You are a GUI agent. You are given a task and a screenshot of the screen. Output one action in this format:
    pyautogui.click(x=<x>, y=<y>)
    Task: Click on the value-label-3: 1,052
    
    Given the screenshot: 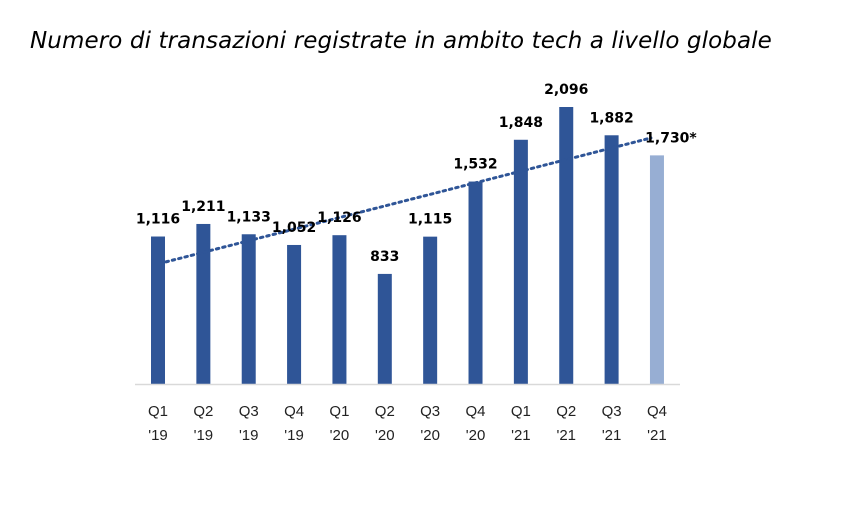 What is the action you would take?
    pyautogui.click(x=294, y=228)
    